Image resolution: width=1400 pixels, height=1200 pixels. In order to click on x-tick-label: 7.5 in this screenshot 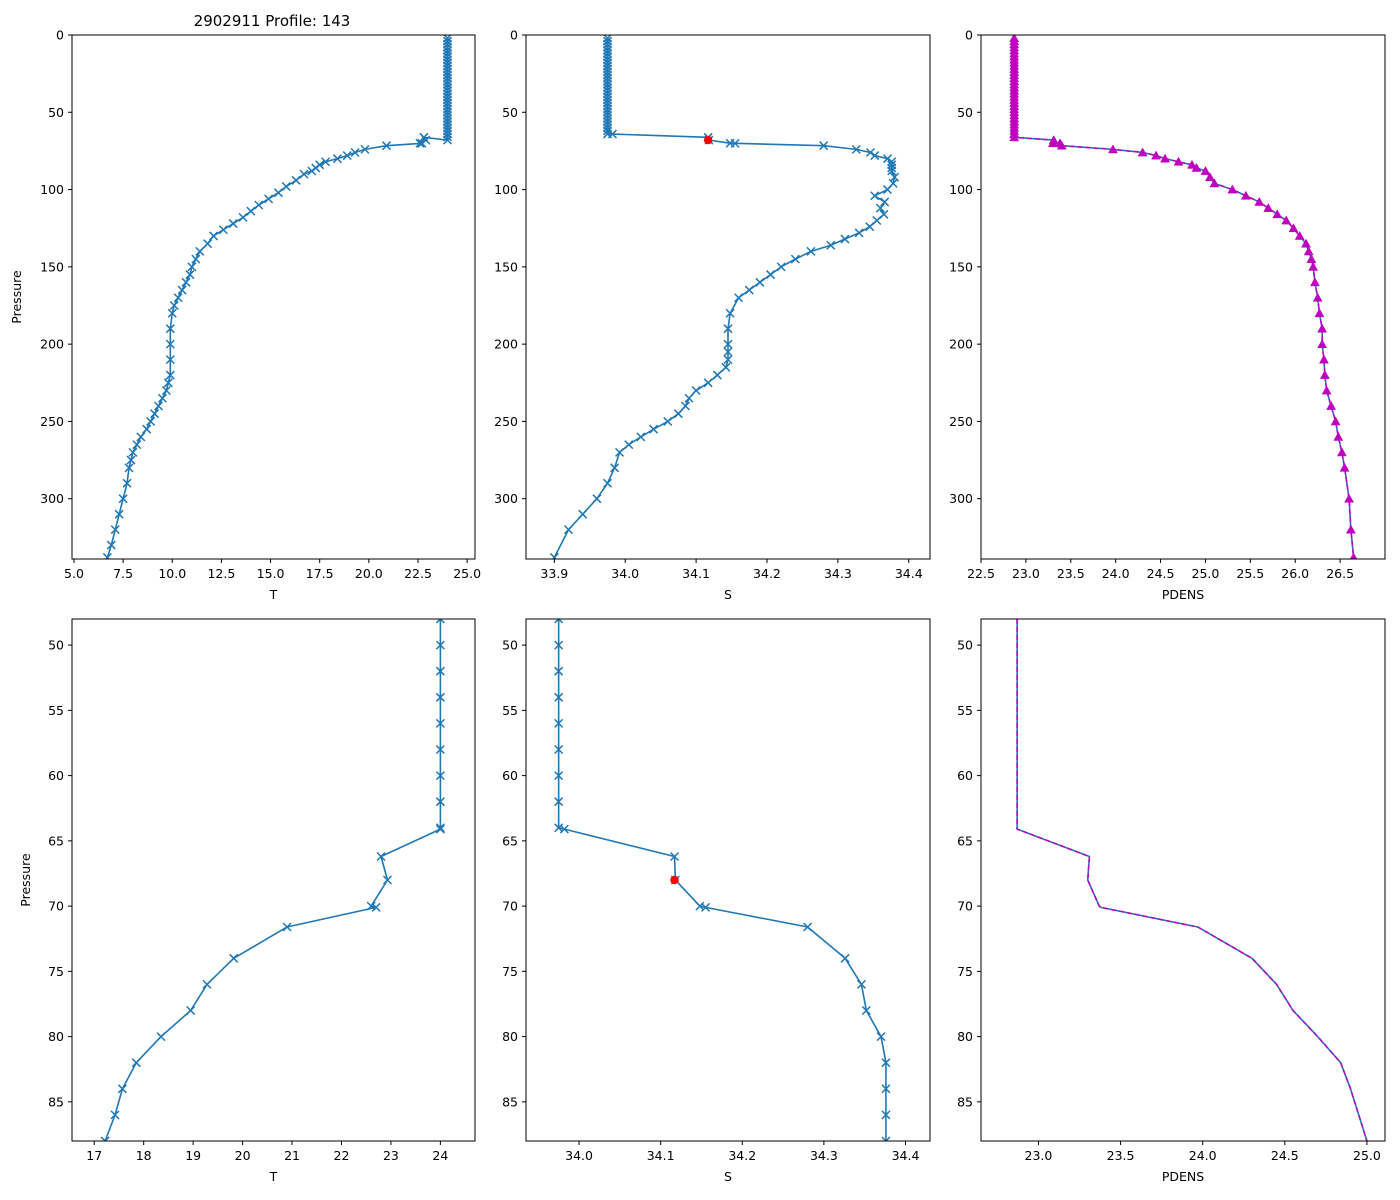, I will do `click(123, 573)`.